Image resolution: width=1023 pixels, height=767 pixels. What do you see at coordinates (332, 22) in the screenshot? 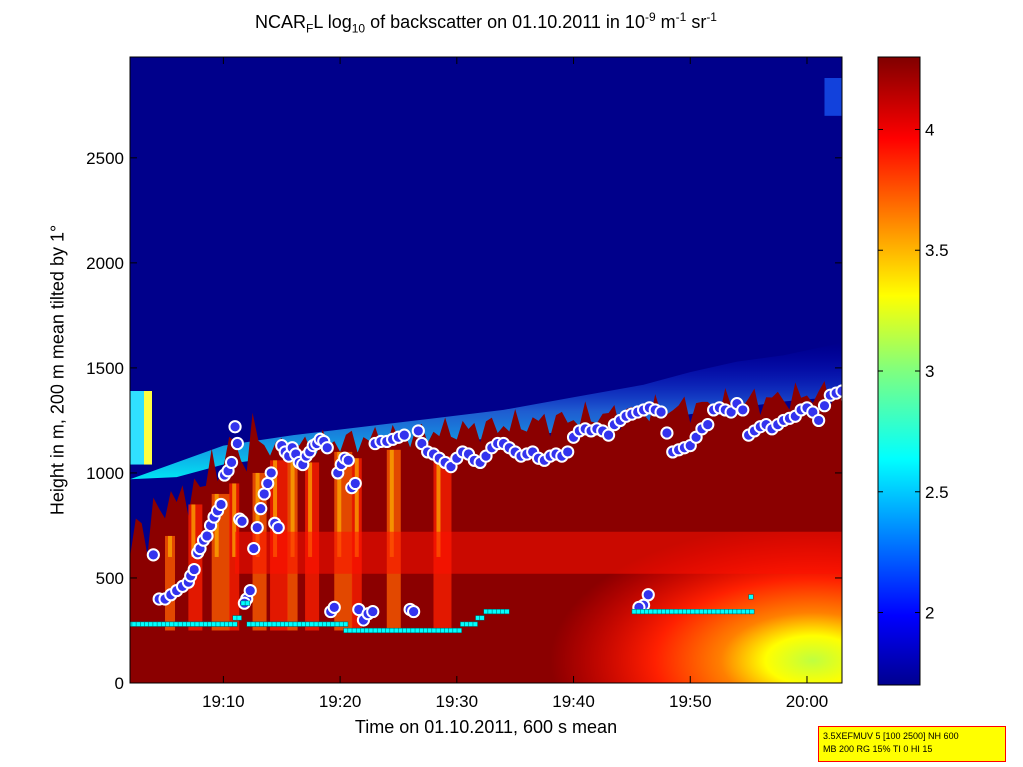
I see `title-middle: L log` at bounding box center [332, 22].